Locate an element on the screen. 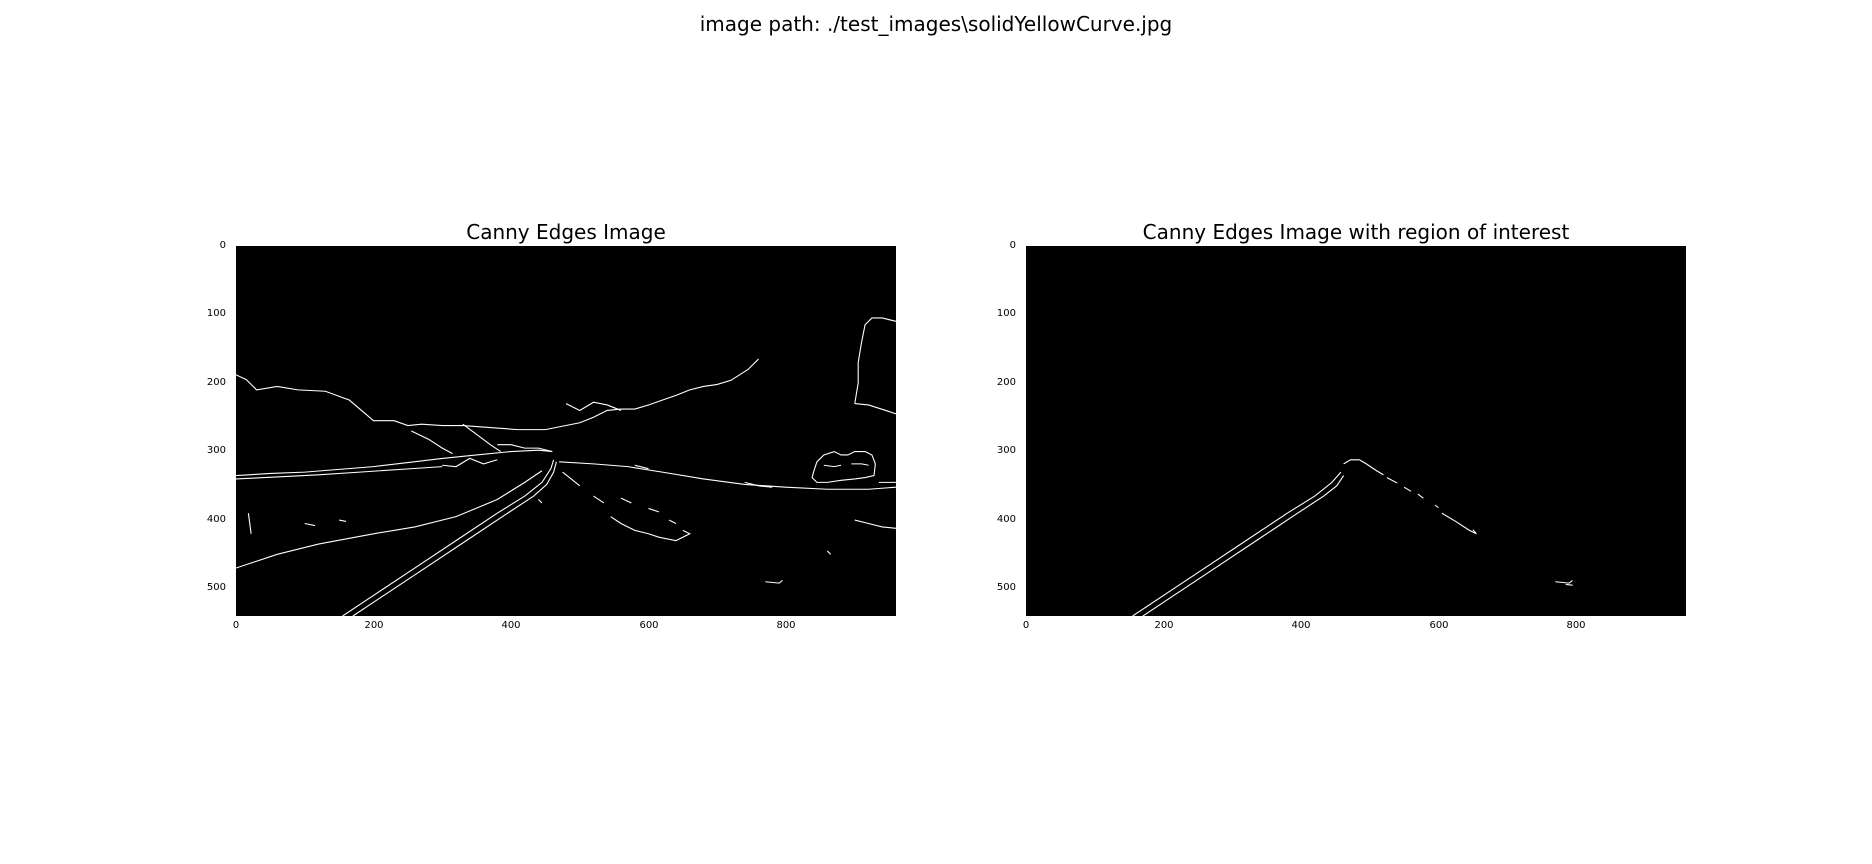 The width and height of the screenshot is (1872, 864). panel-2-ytick: 500 is located at coordinates (1006, 587).